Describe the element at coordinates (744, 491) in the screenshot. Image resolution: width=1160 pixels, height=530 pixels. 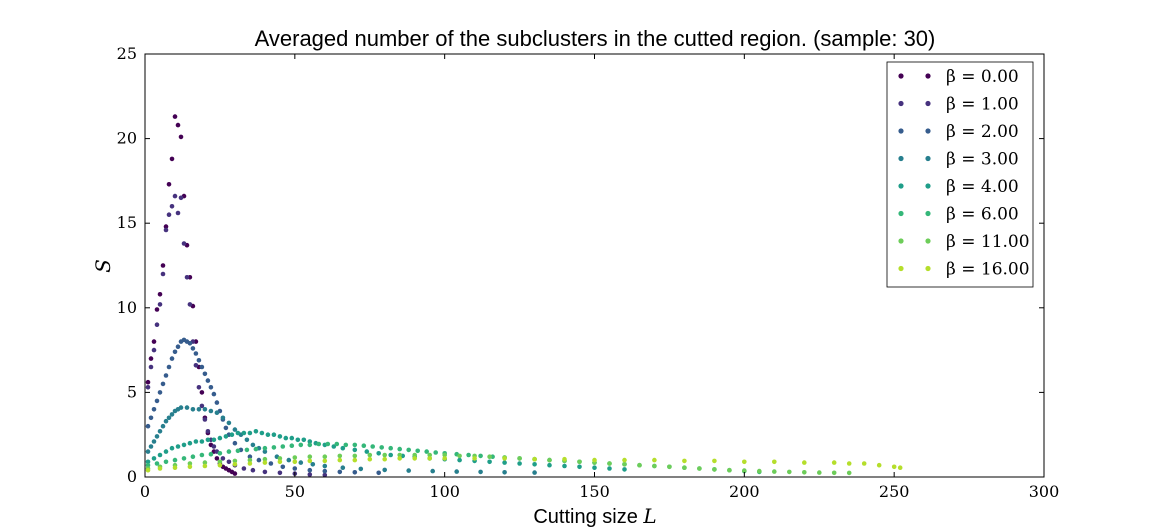
I see `x-tick-label: 200` at that location.